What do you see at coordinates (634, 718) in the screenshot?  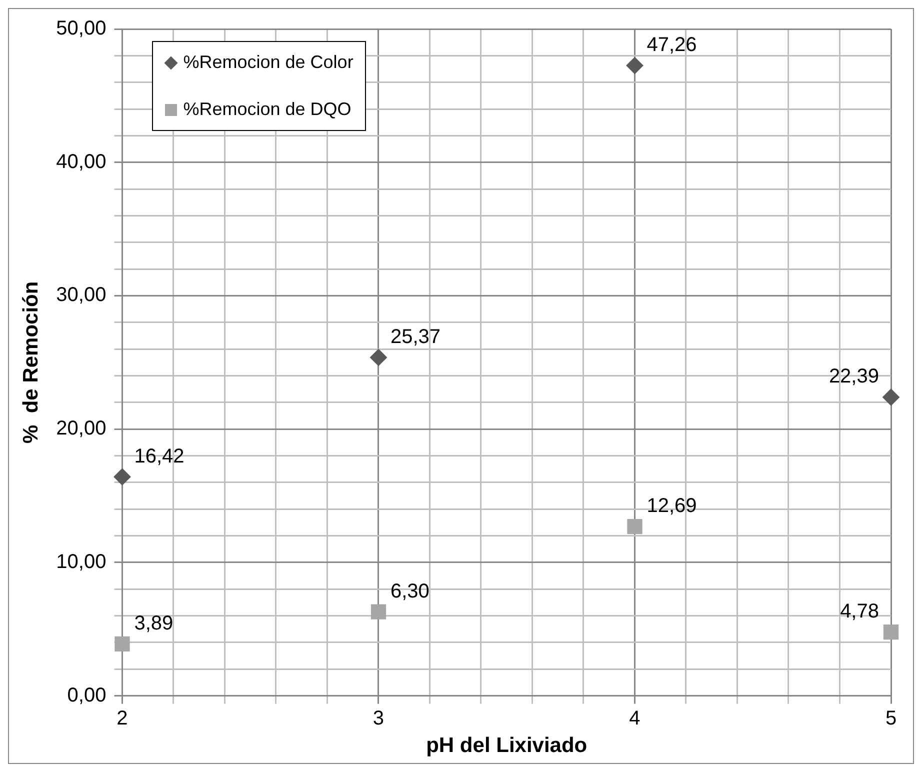 I see `x-tick-label: 4` at bounding box center [634, 718].